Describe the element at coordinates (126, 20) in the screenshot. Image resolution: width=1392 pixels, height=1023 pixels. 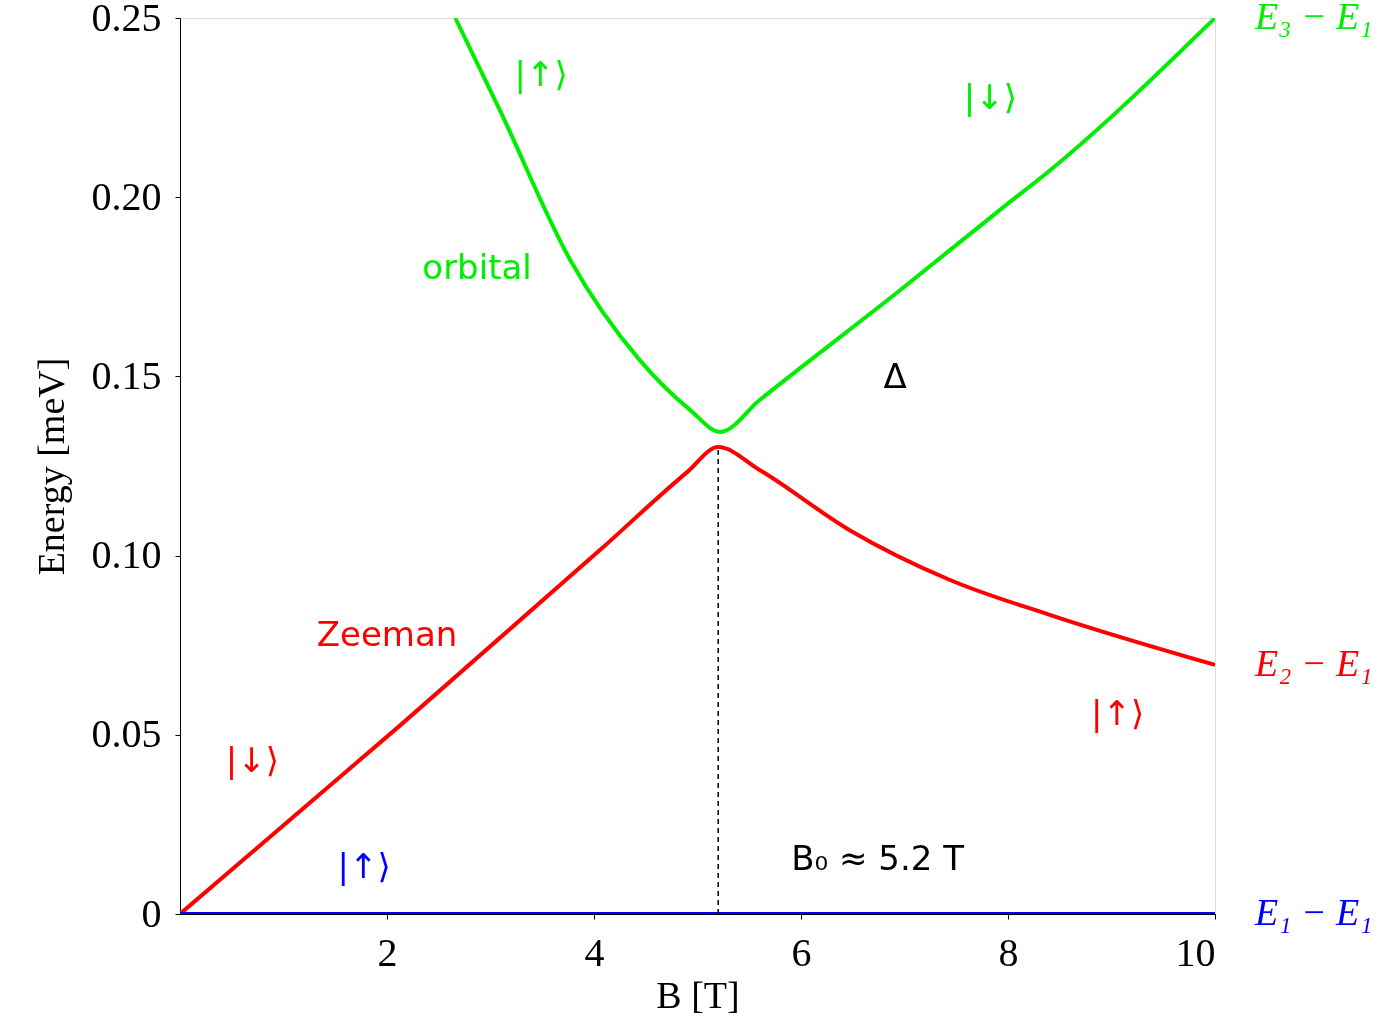
I see `y-tick-label: 0.25` at that location.